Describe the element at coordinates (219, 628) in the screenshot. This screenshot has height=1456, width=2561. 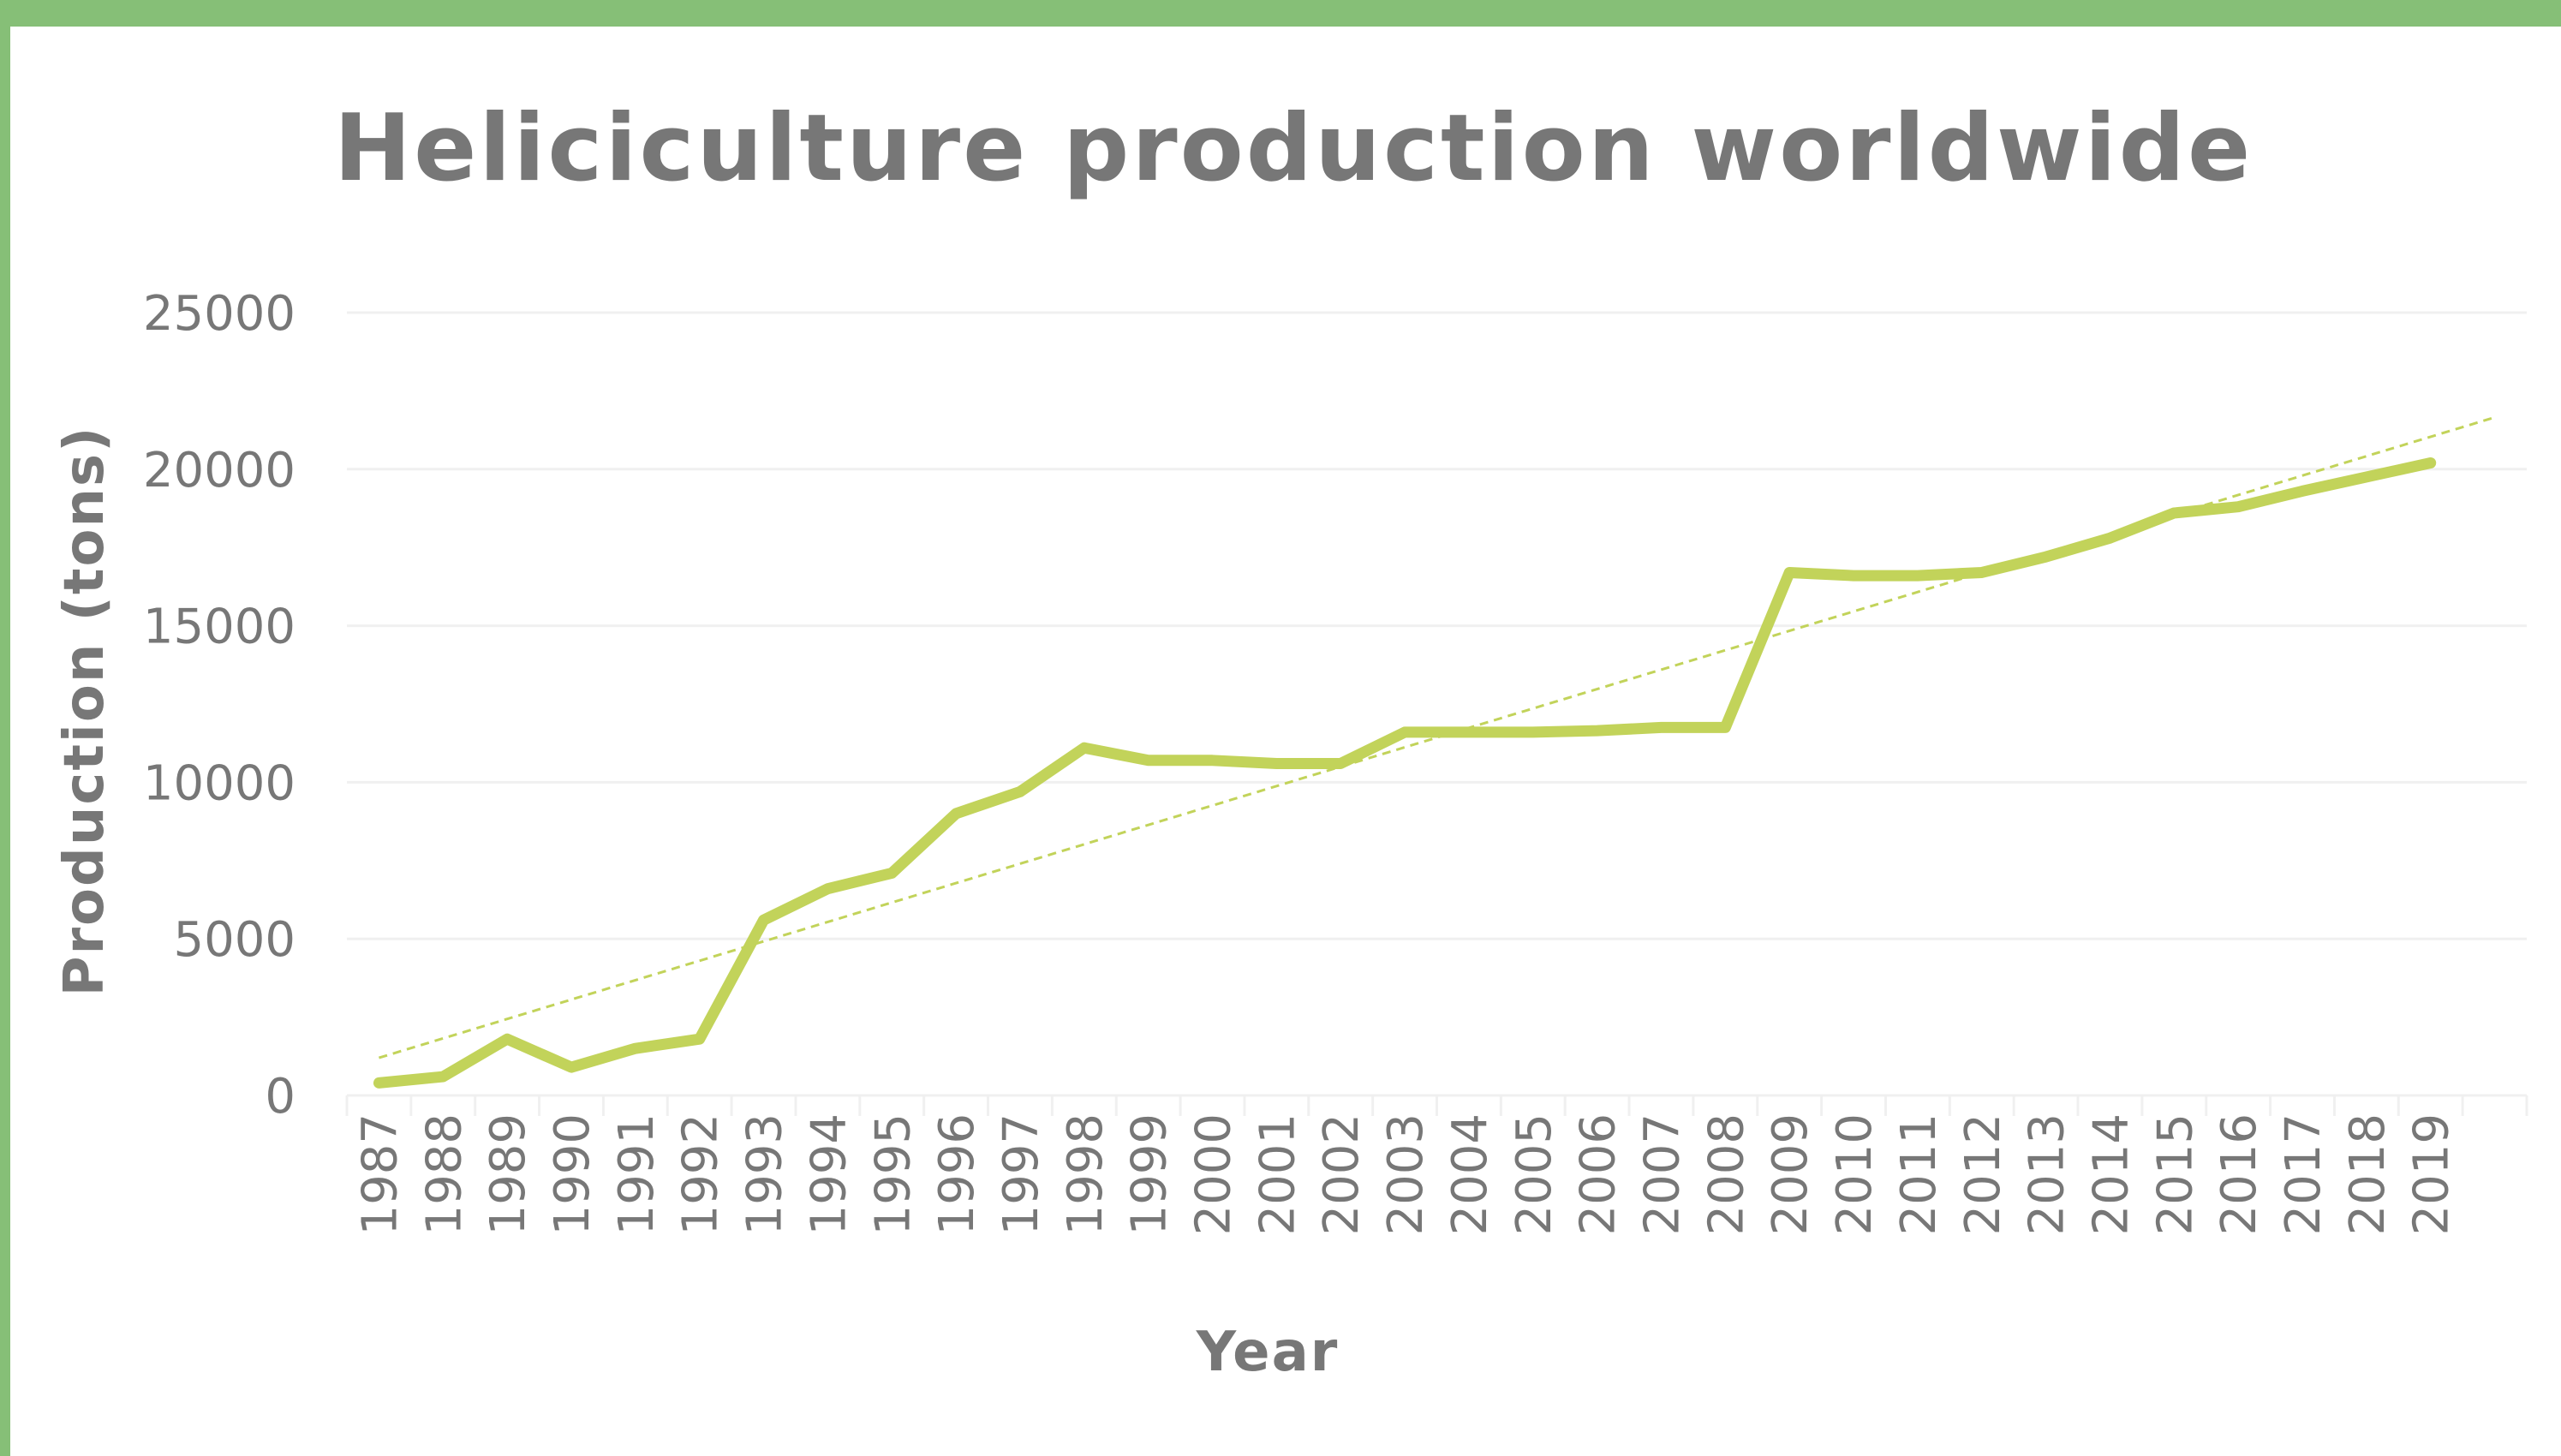
I see `y-tick-label-15000: 15000` at that location.